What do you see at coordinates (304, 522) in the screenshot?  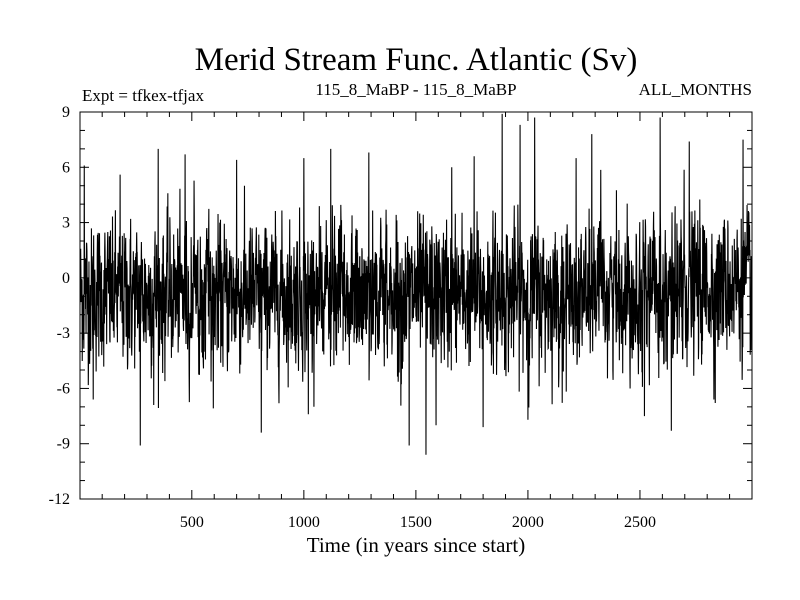 I see `x-tick-label: 1000` at bounding box center [304, 522].